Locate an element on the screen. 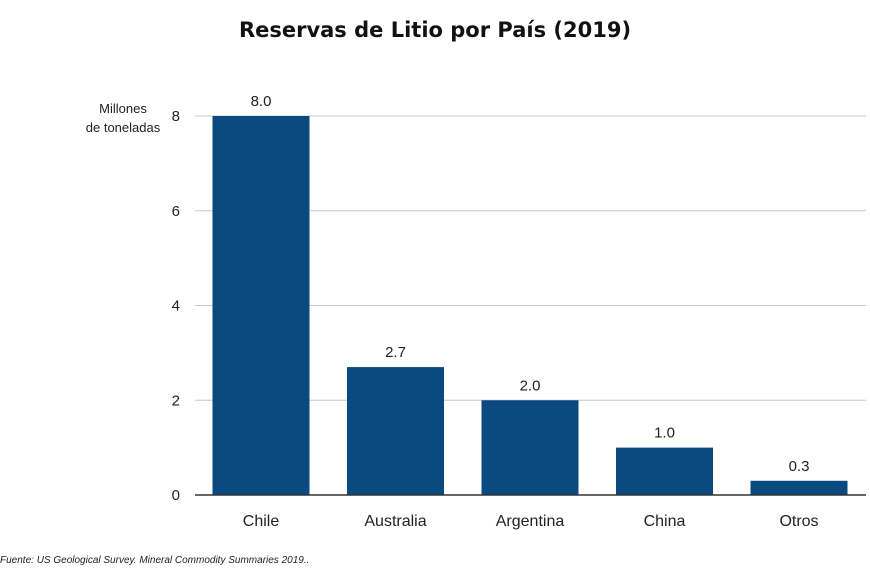 This screenshot has width=870, height=580. x-tick-label-chile: Chile is located at coordinates (261, 521).